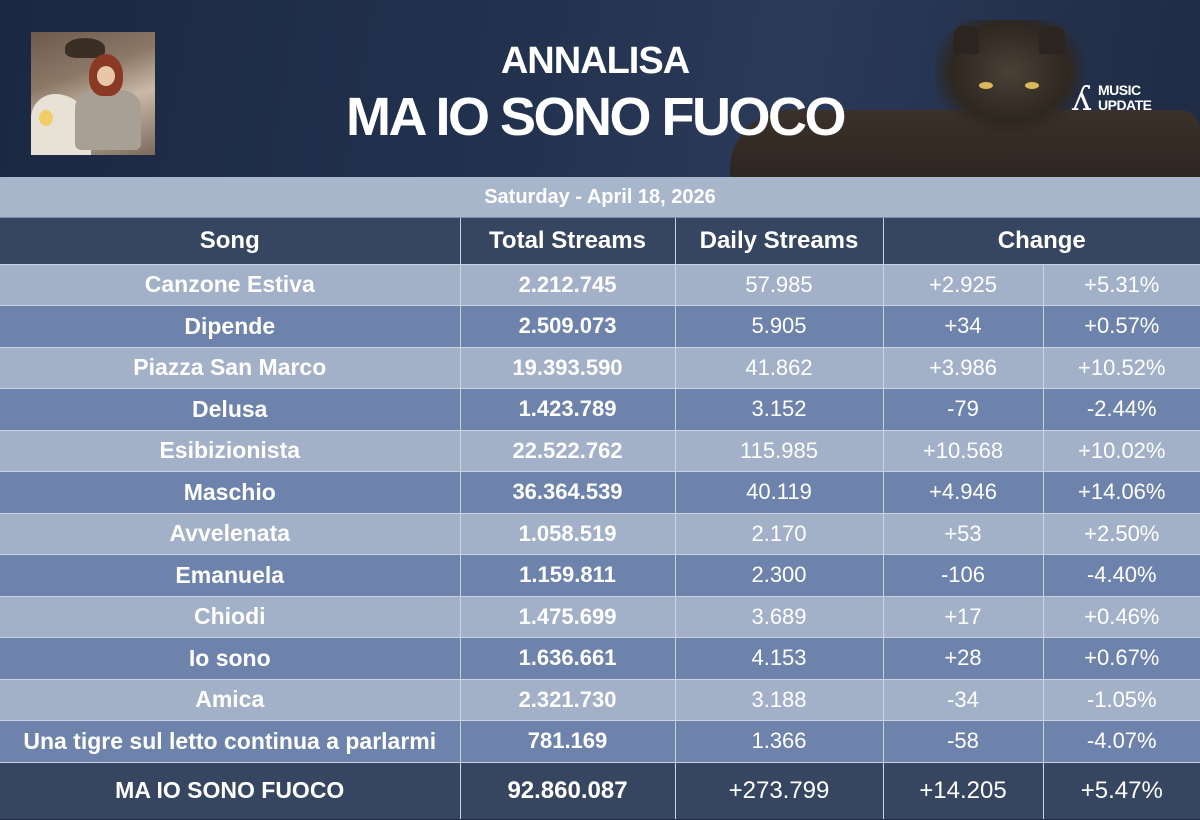  What do you see at coordinates (779, 658) in the screenshot?
I see `daily-streams-cell: 4.153` at bounding box center [779, 658].